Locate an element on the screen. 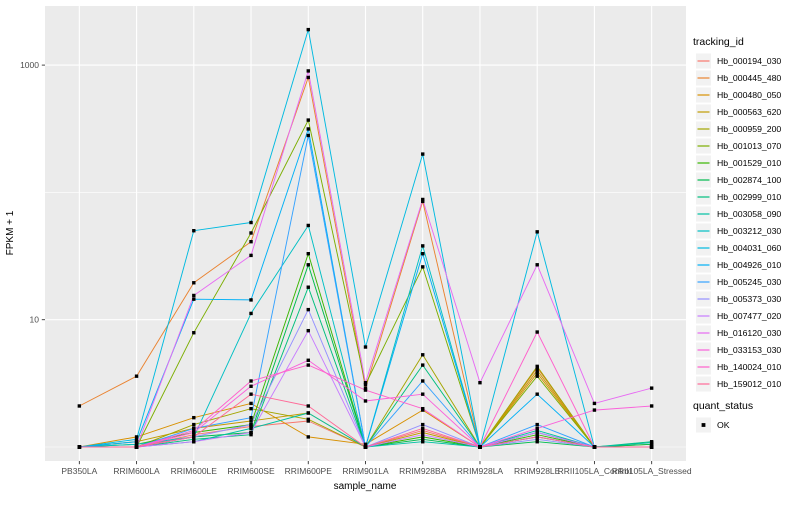  x-tick-label-RRIM600PE: RRIM600PE is located at coordinates (309, 471).